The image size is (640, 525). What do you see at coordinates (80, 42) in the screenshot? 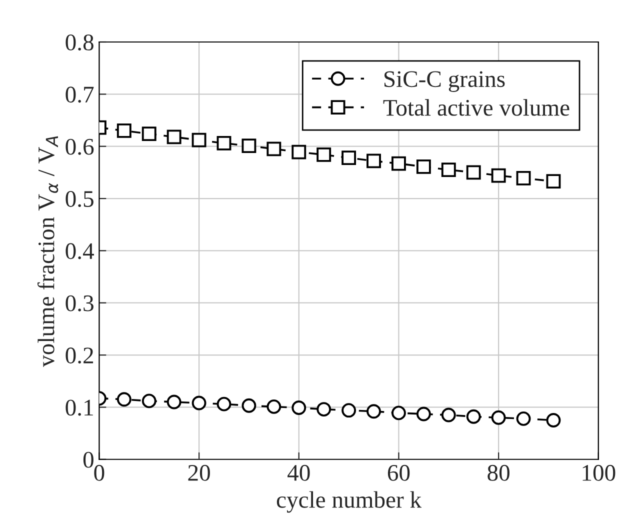
I see `y-tick-label: 0.8` at bounding box center [80, 42].